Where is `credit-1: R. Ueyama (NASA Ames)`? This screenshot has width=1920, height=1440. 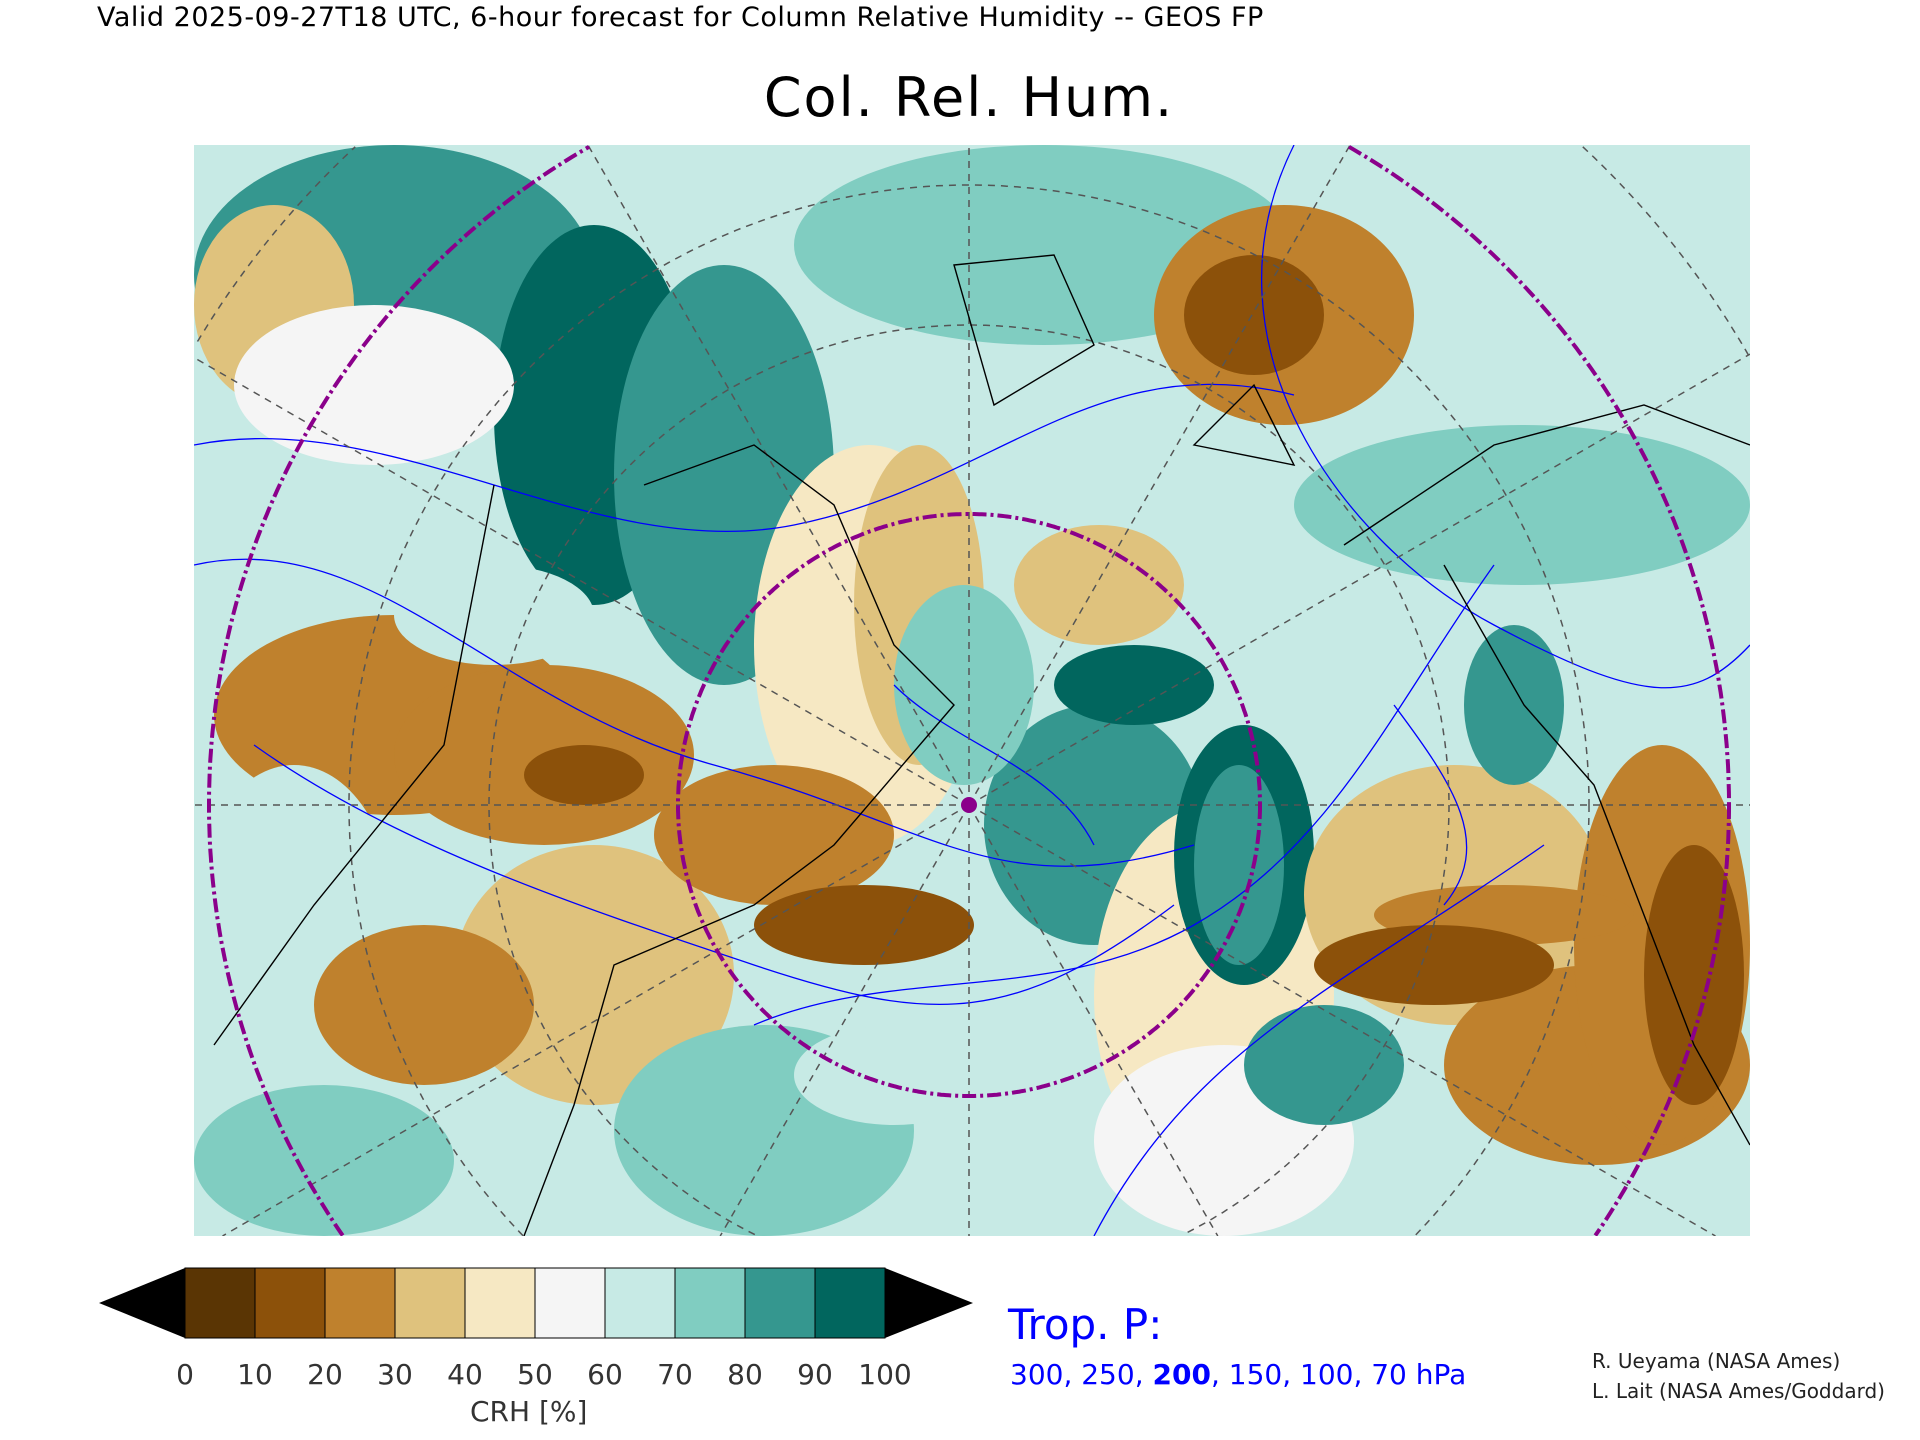
credit-1: R. Ueyama (NASA Ames) is located at coordinates (1716, 1361).